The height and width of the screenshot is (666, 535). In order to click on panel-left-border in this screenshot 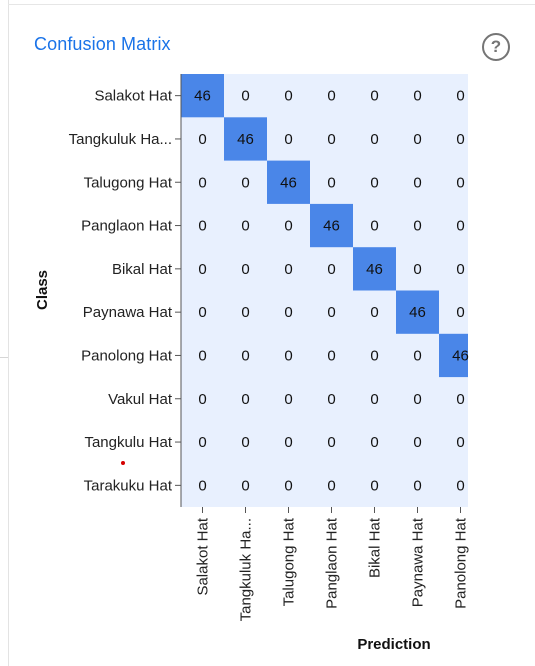, I will do `click(8, 333)`.